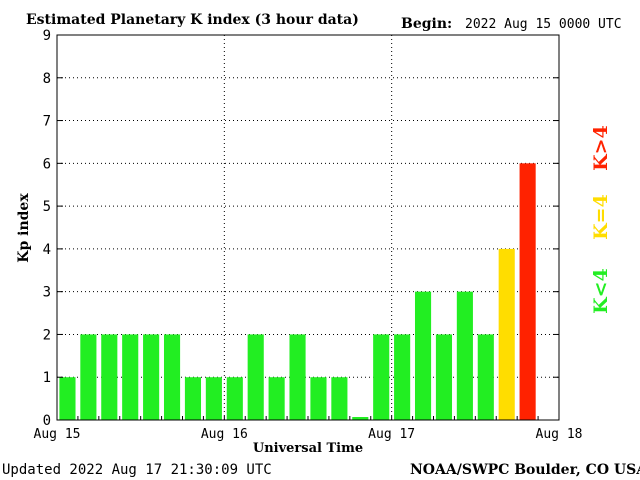 The height and width of the screenshot is (480, 640). What do you see at coordinates (224, 434) in the screenshot?
I see `x-tick-label: Aug 16` at bounding box center [224, 434].